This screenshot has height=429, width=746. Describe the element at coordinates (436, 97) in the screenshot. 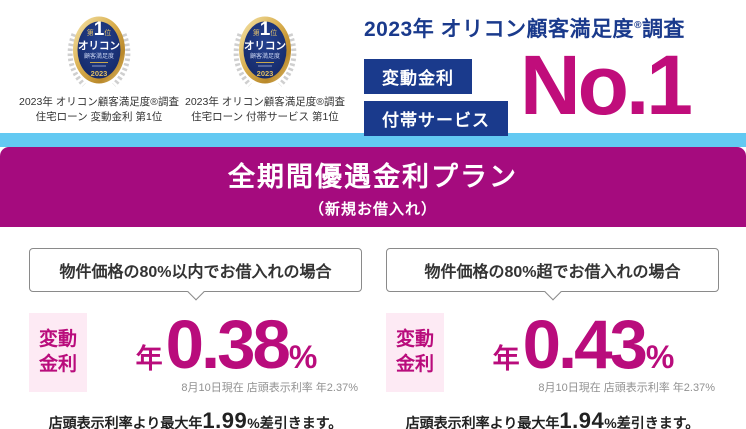

I see `award-category-tags: 変動金利 付帯サービス` at that location.